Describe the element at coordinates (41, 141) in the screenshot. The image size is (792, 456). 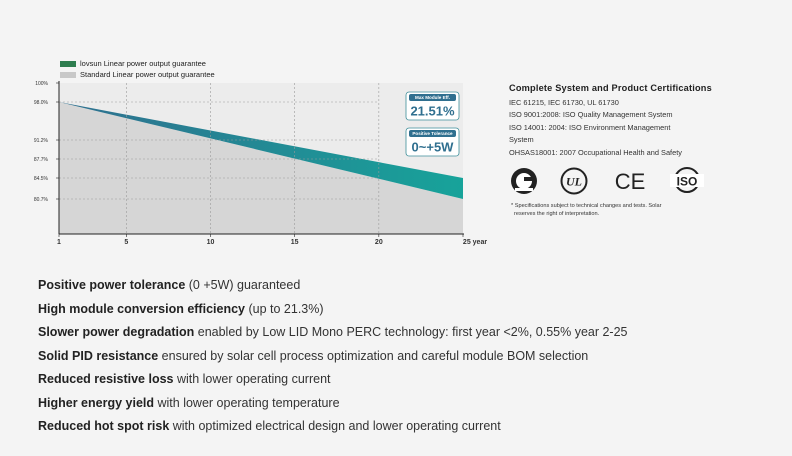
I see `y-tick-label: 91.2%` at that location.